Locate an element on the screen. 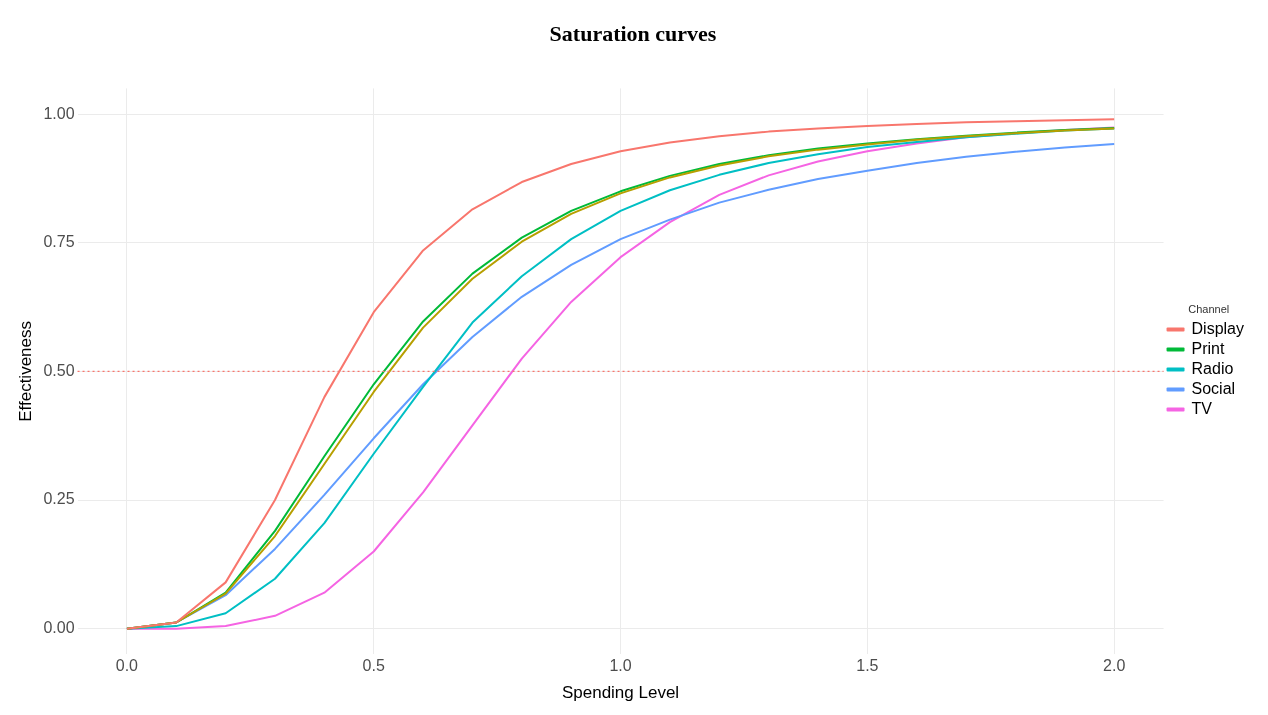 The height and width of the screenshot is (715, 1268). x-tick-label: 1.0 is located at coordinates (620, 666).